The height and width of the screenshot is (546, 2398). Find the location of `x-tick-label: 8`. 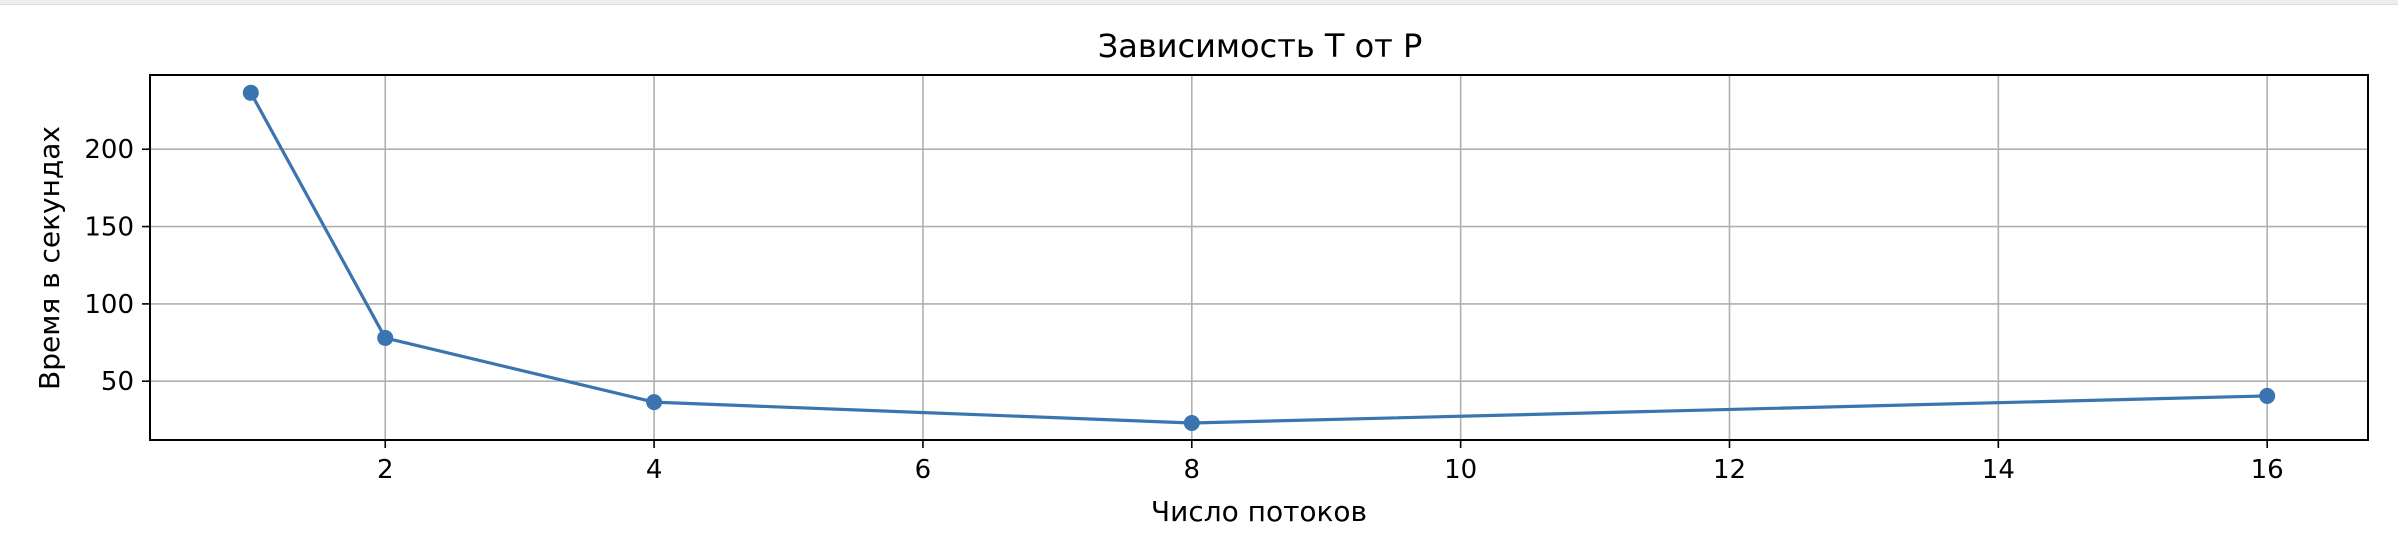

x-tick-label: 8 is located at coordinates (1192, 470).